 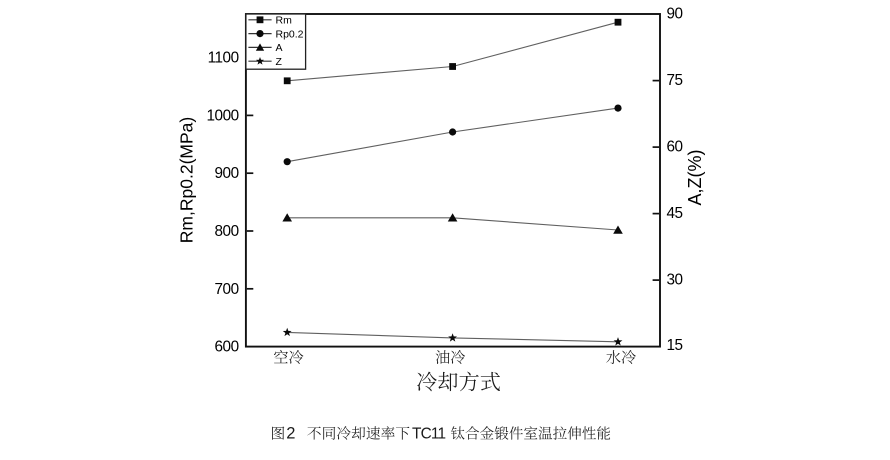 What do you see at coordinates (227, 173) in the screenshot?
I see `svg-text: 900` at bounding box center [227, 173].